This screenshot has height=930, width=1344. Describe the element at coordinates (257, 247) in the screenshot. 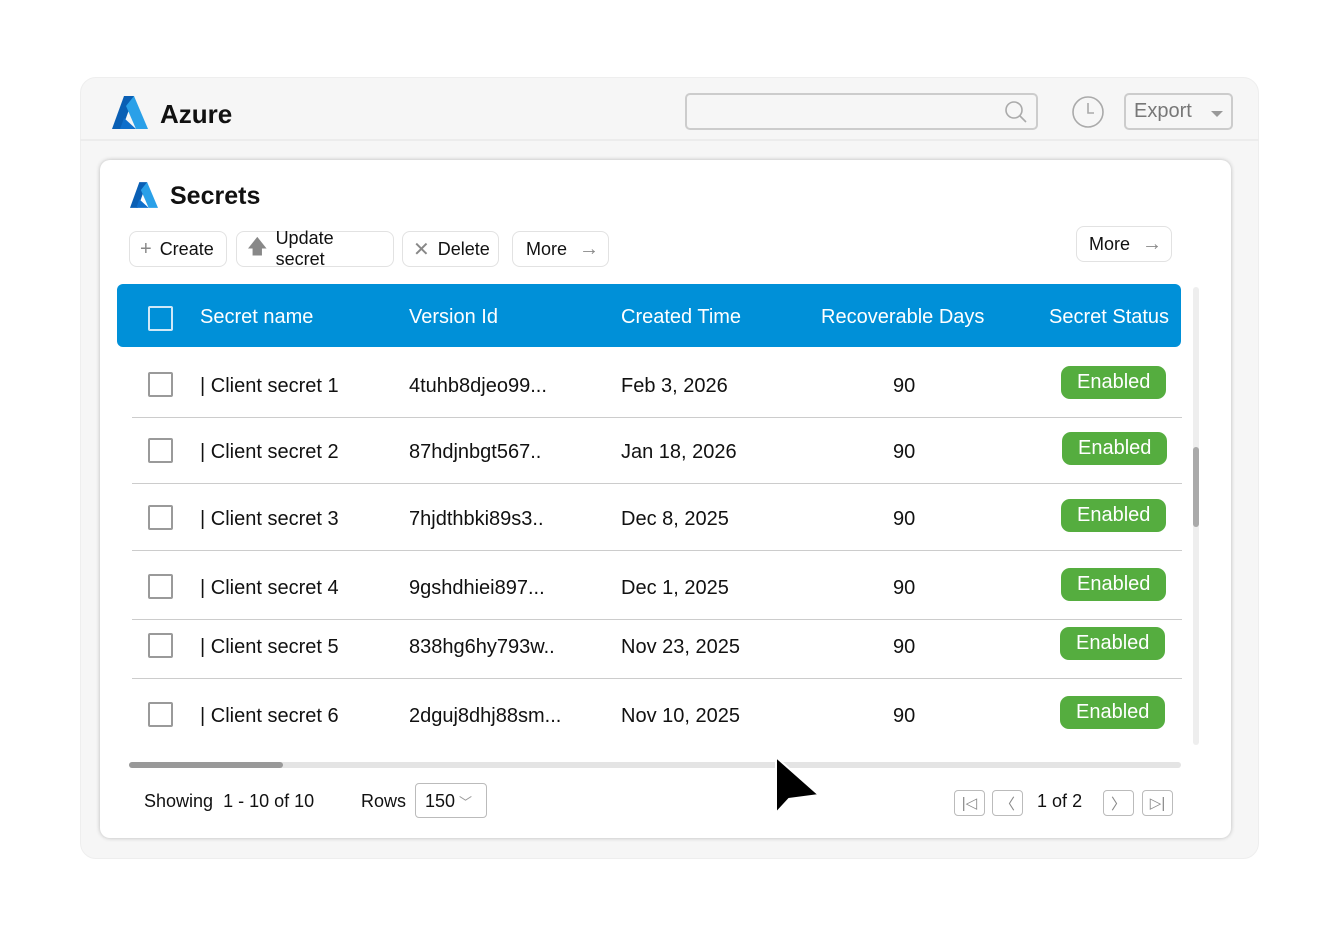

I see `arrow-up-icon: 🡅` at that location.